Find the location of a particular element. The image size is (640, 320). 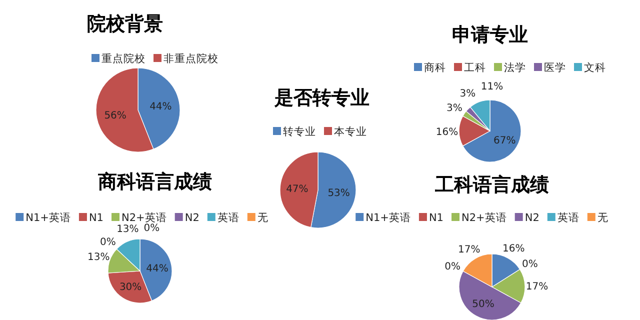

chart-title: 申请专业 is located at coordinates (490, 35).